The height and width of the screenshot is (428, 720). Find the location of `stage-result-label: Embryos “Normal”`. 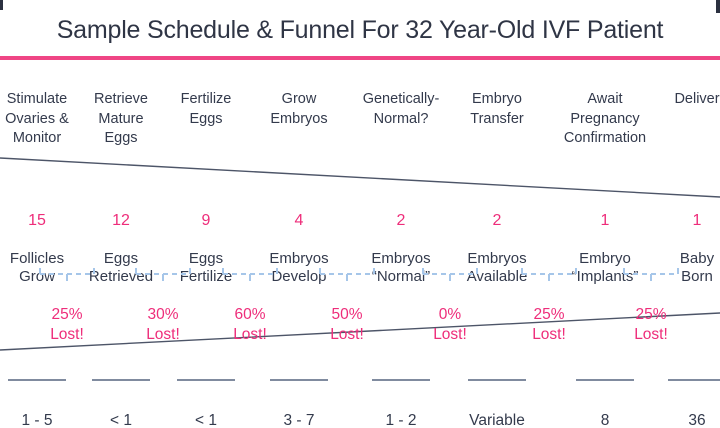

stage-result-label: Embryos “Normal” is located at coordinates (401, 267).